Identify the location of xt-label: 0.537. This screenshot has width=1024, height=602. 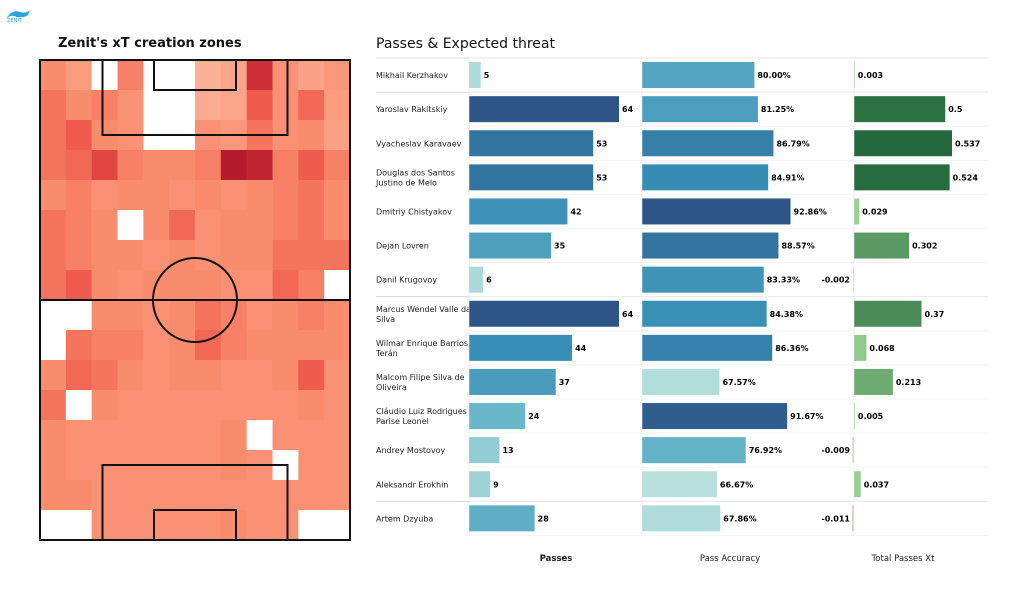
(967, 143).